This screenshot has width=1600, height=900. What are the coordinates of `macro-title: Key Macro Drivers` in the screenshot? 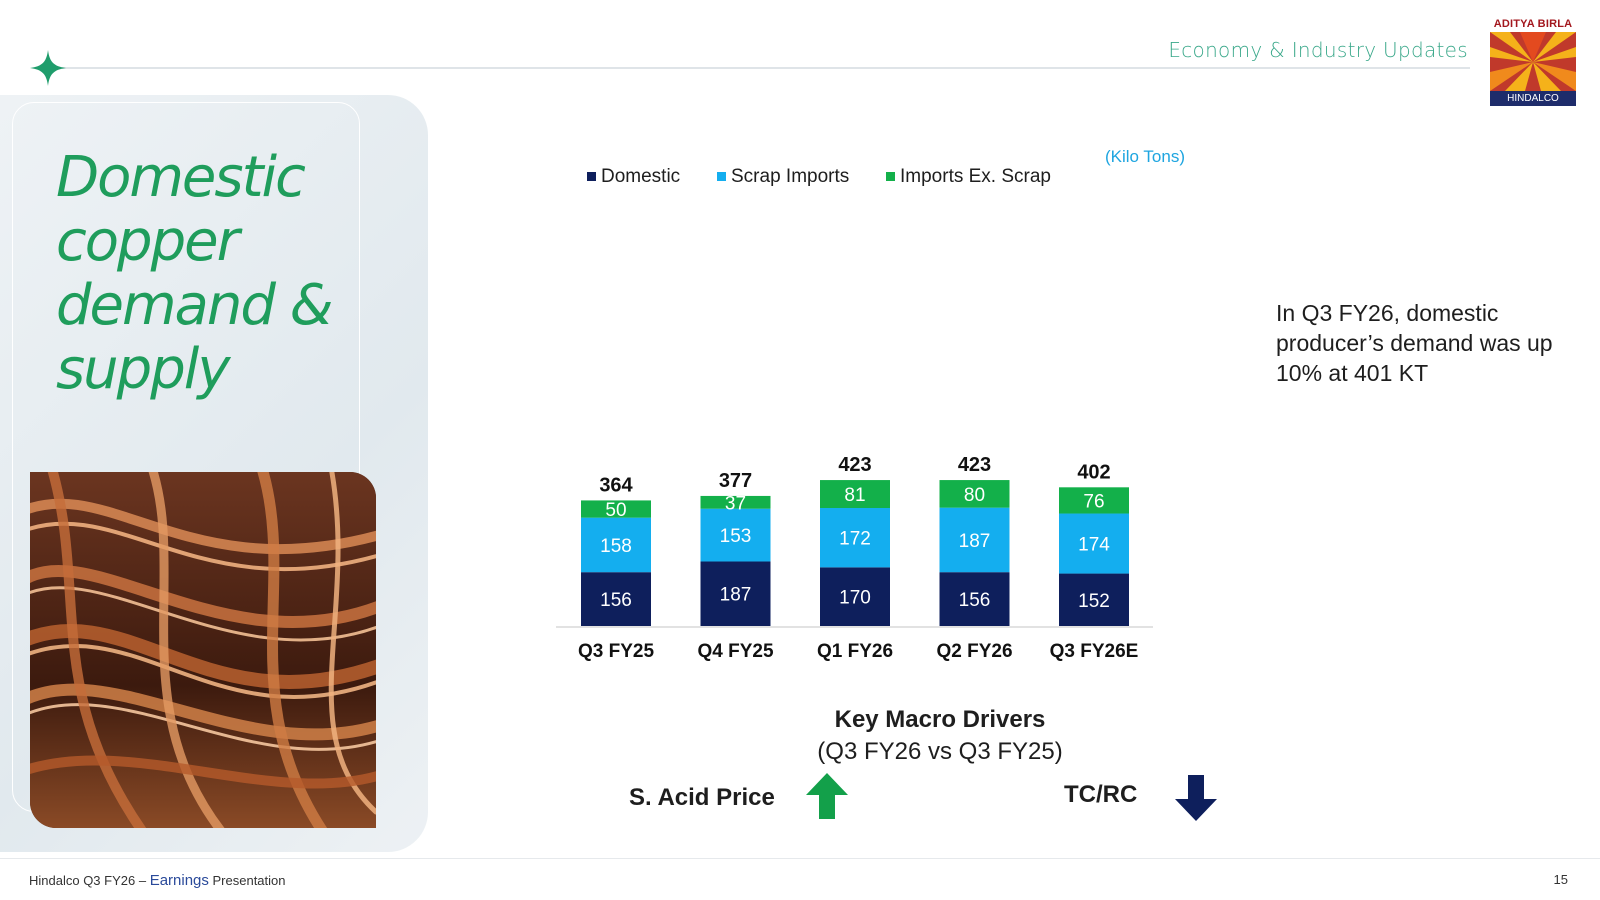 It's located at (940, 719).